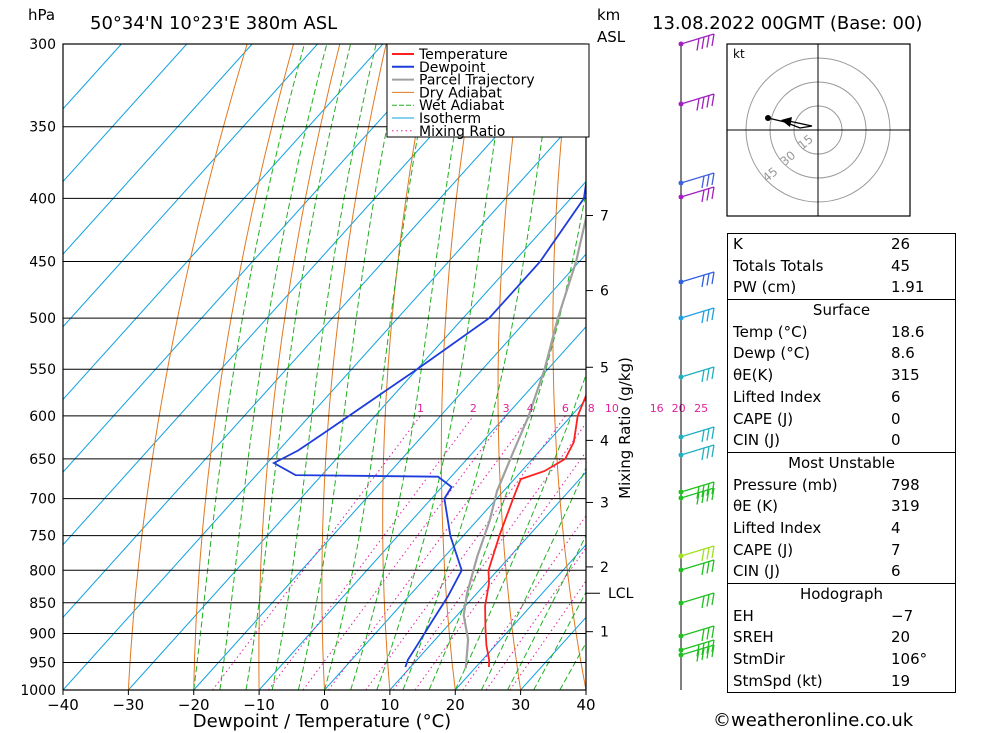 The width and height of the screenshot is (1000, 733). I want to click on x-tick-label: 40, so click(585, 705).